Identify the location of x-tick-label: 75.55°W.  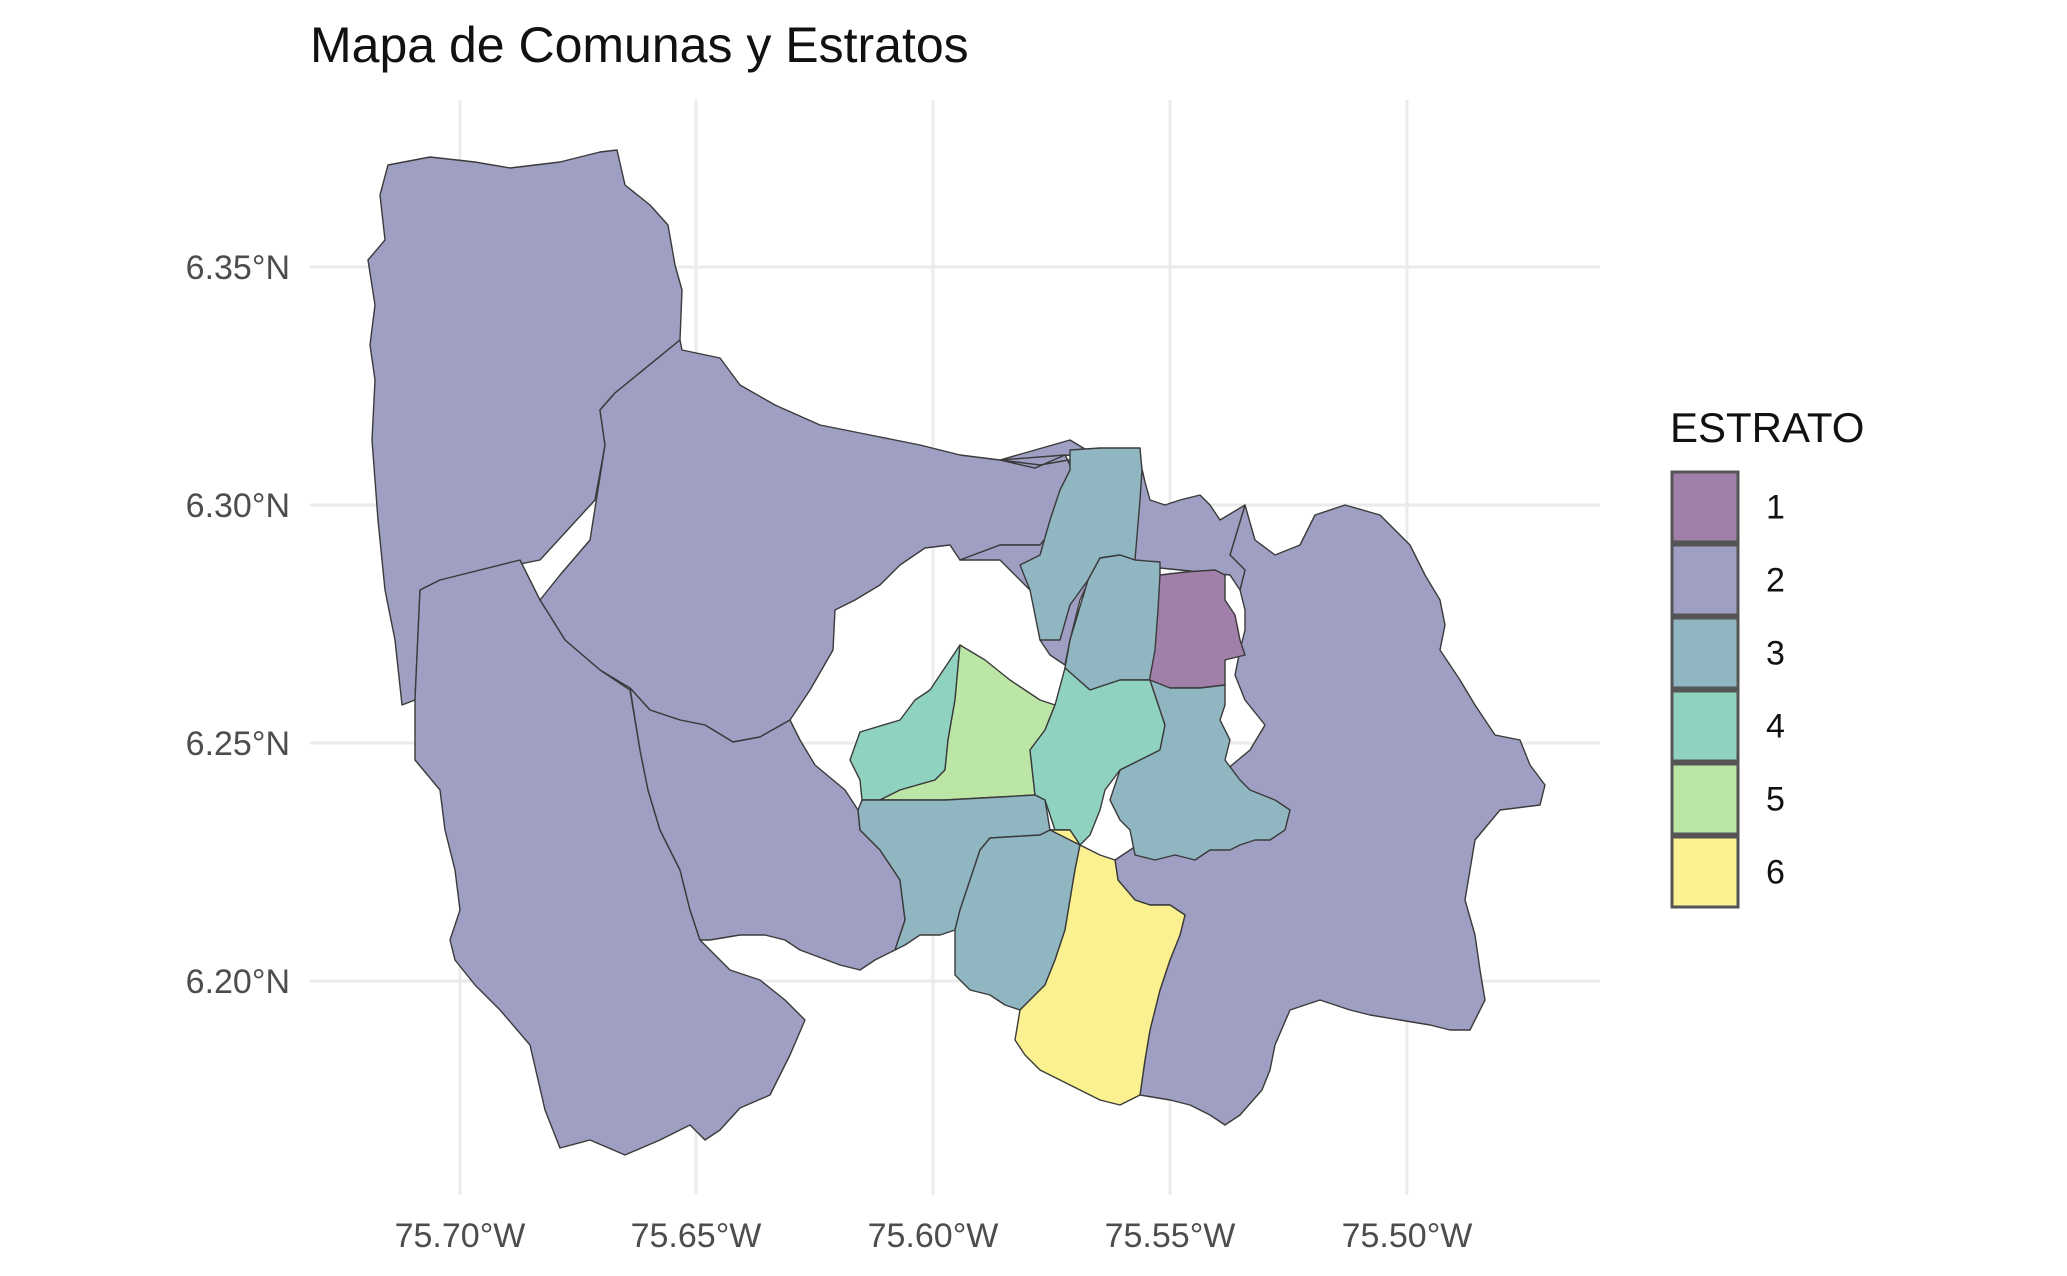
(1170, 1236).